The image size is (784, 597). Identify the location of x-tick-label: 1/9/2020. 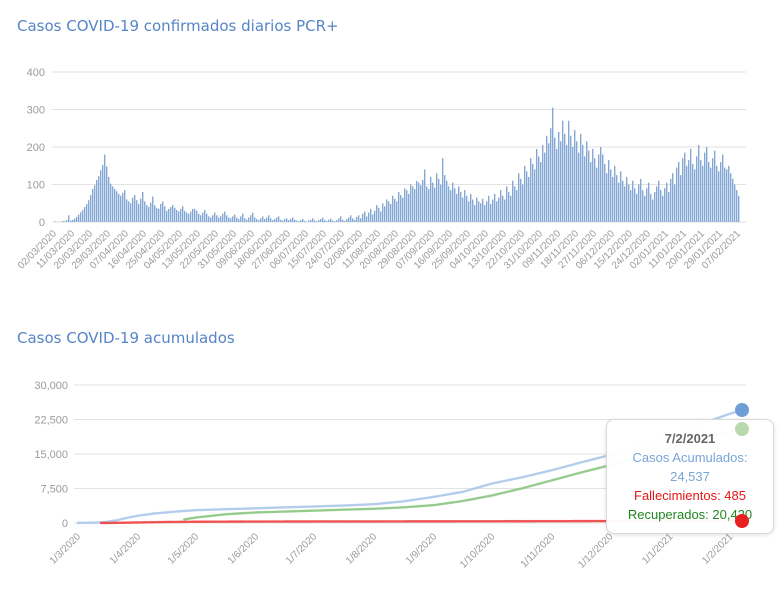
(422, 549).